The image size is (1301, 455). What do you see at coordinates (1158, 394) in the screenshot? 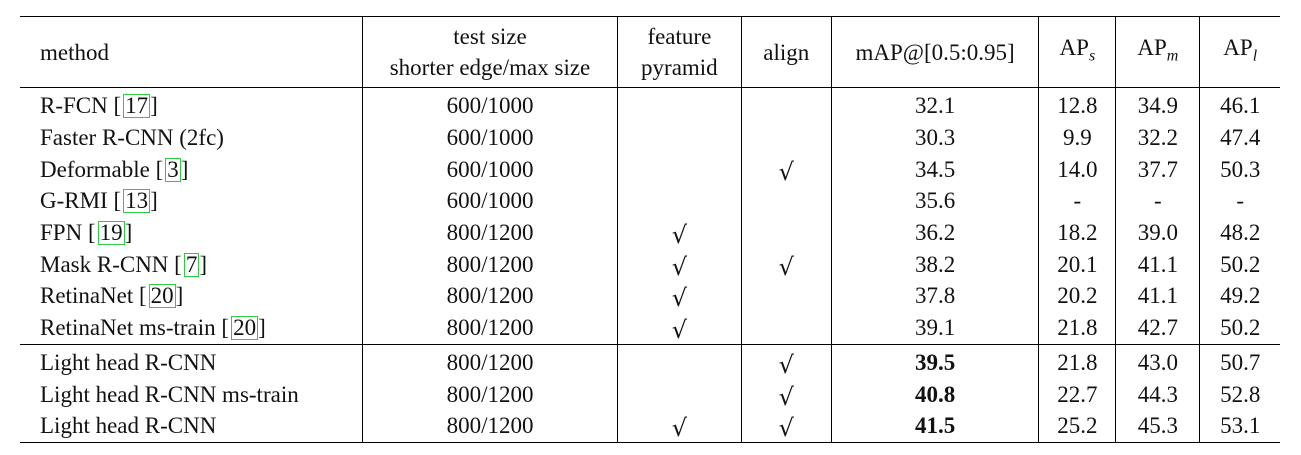
I see `ap-medium-cell: 44.3` at bounding box center [1158, 394].